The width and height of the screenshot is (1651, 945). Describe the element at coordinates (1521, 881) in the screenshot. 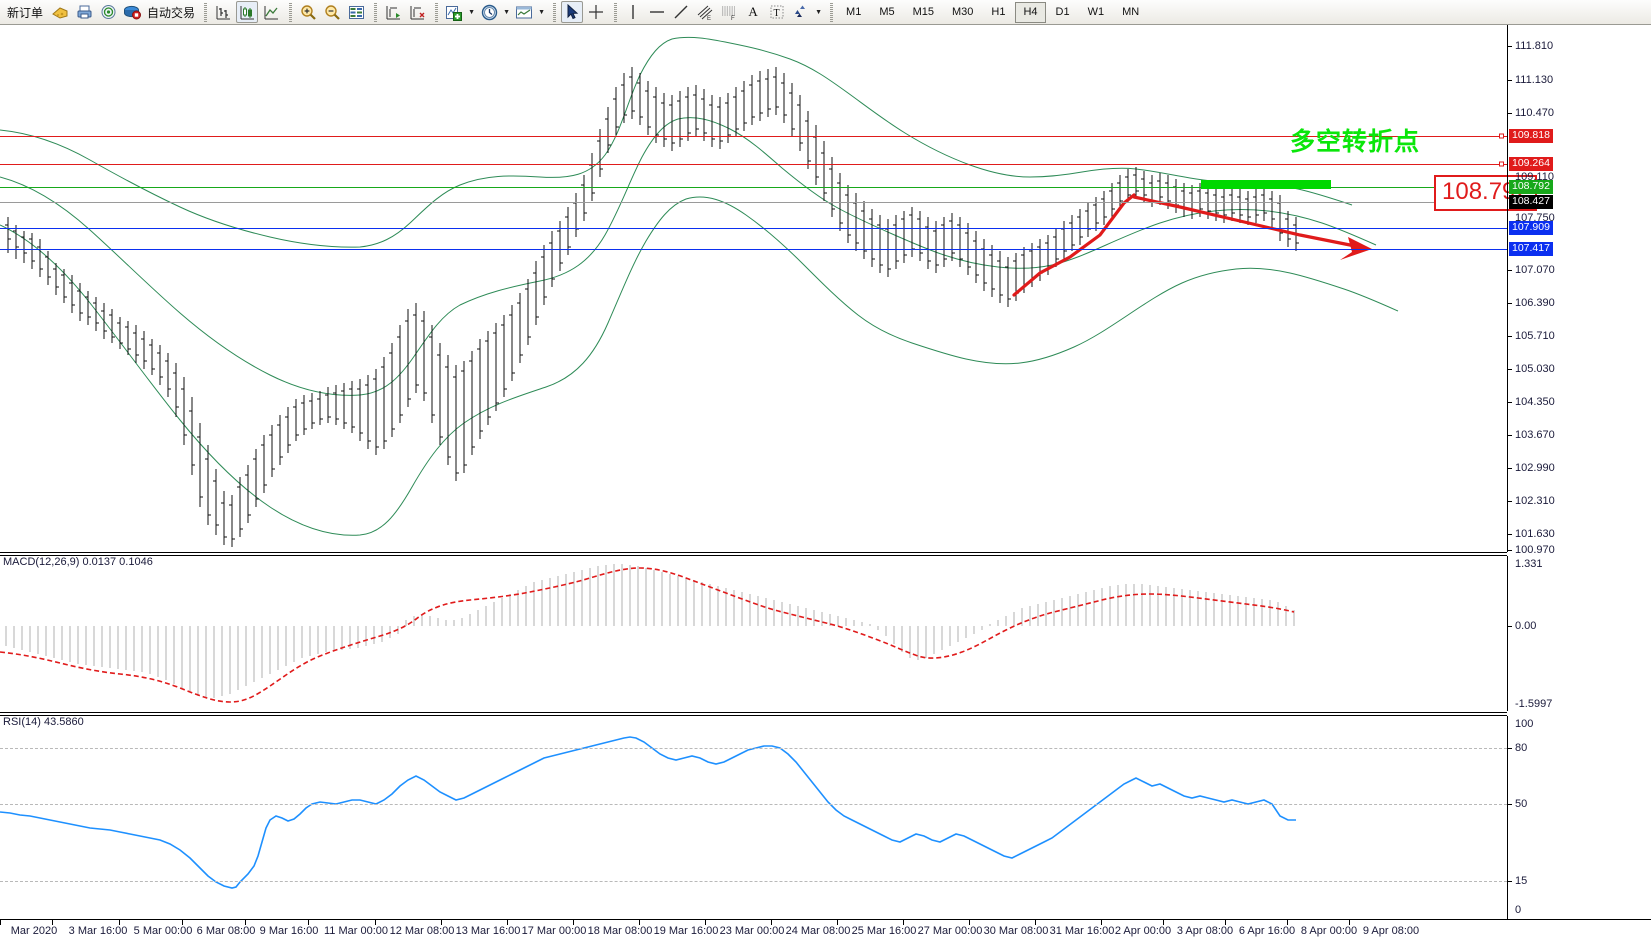

I see `rsi-scale-label: 15` at that location.